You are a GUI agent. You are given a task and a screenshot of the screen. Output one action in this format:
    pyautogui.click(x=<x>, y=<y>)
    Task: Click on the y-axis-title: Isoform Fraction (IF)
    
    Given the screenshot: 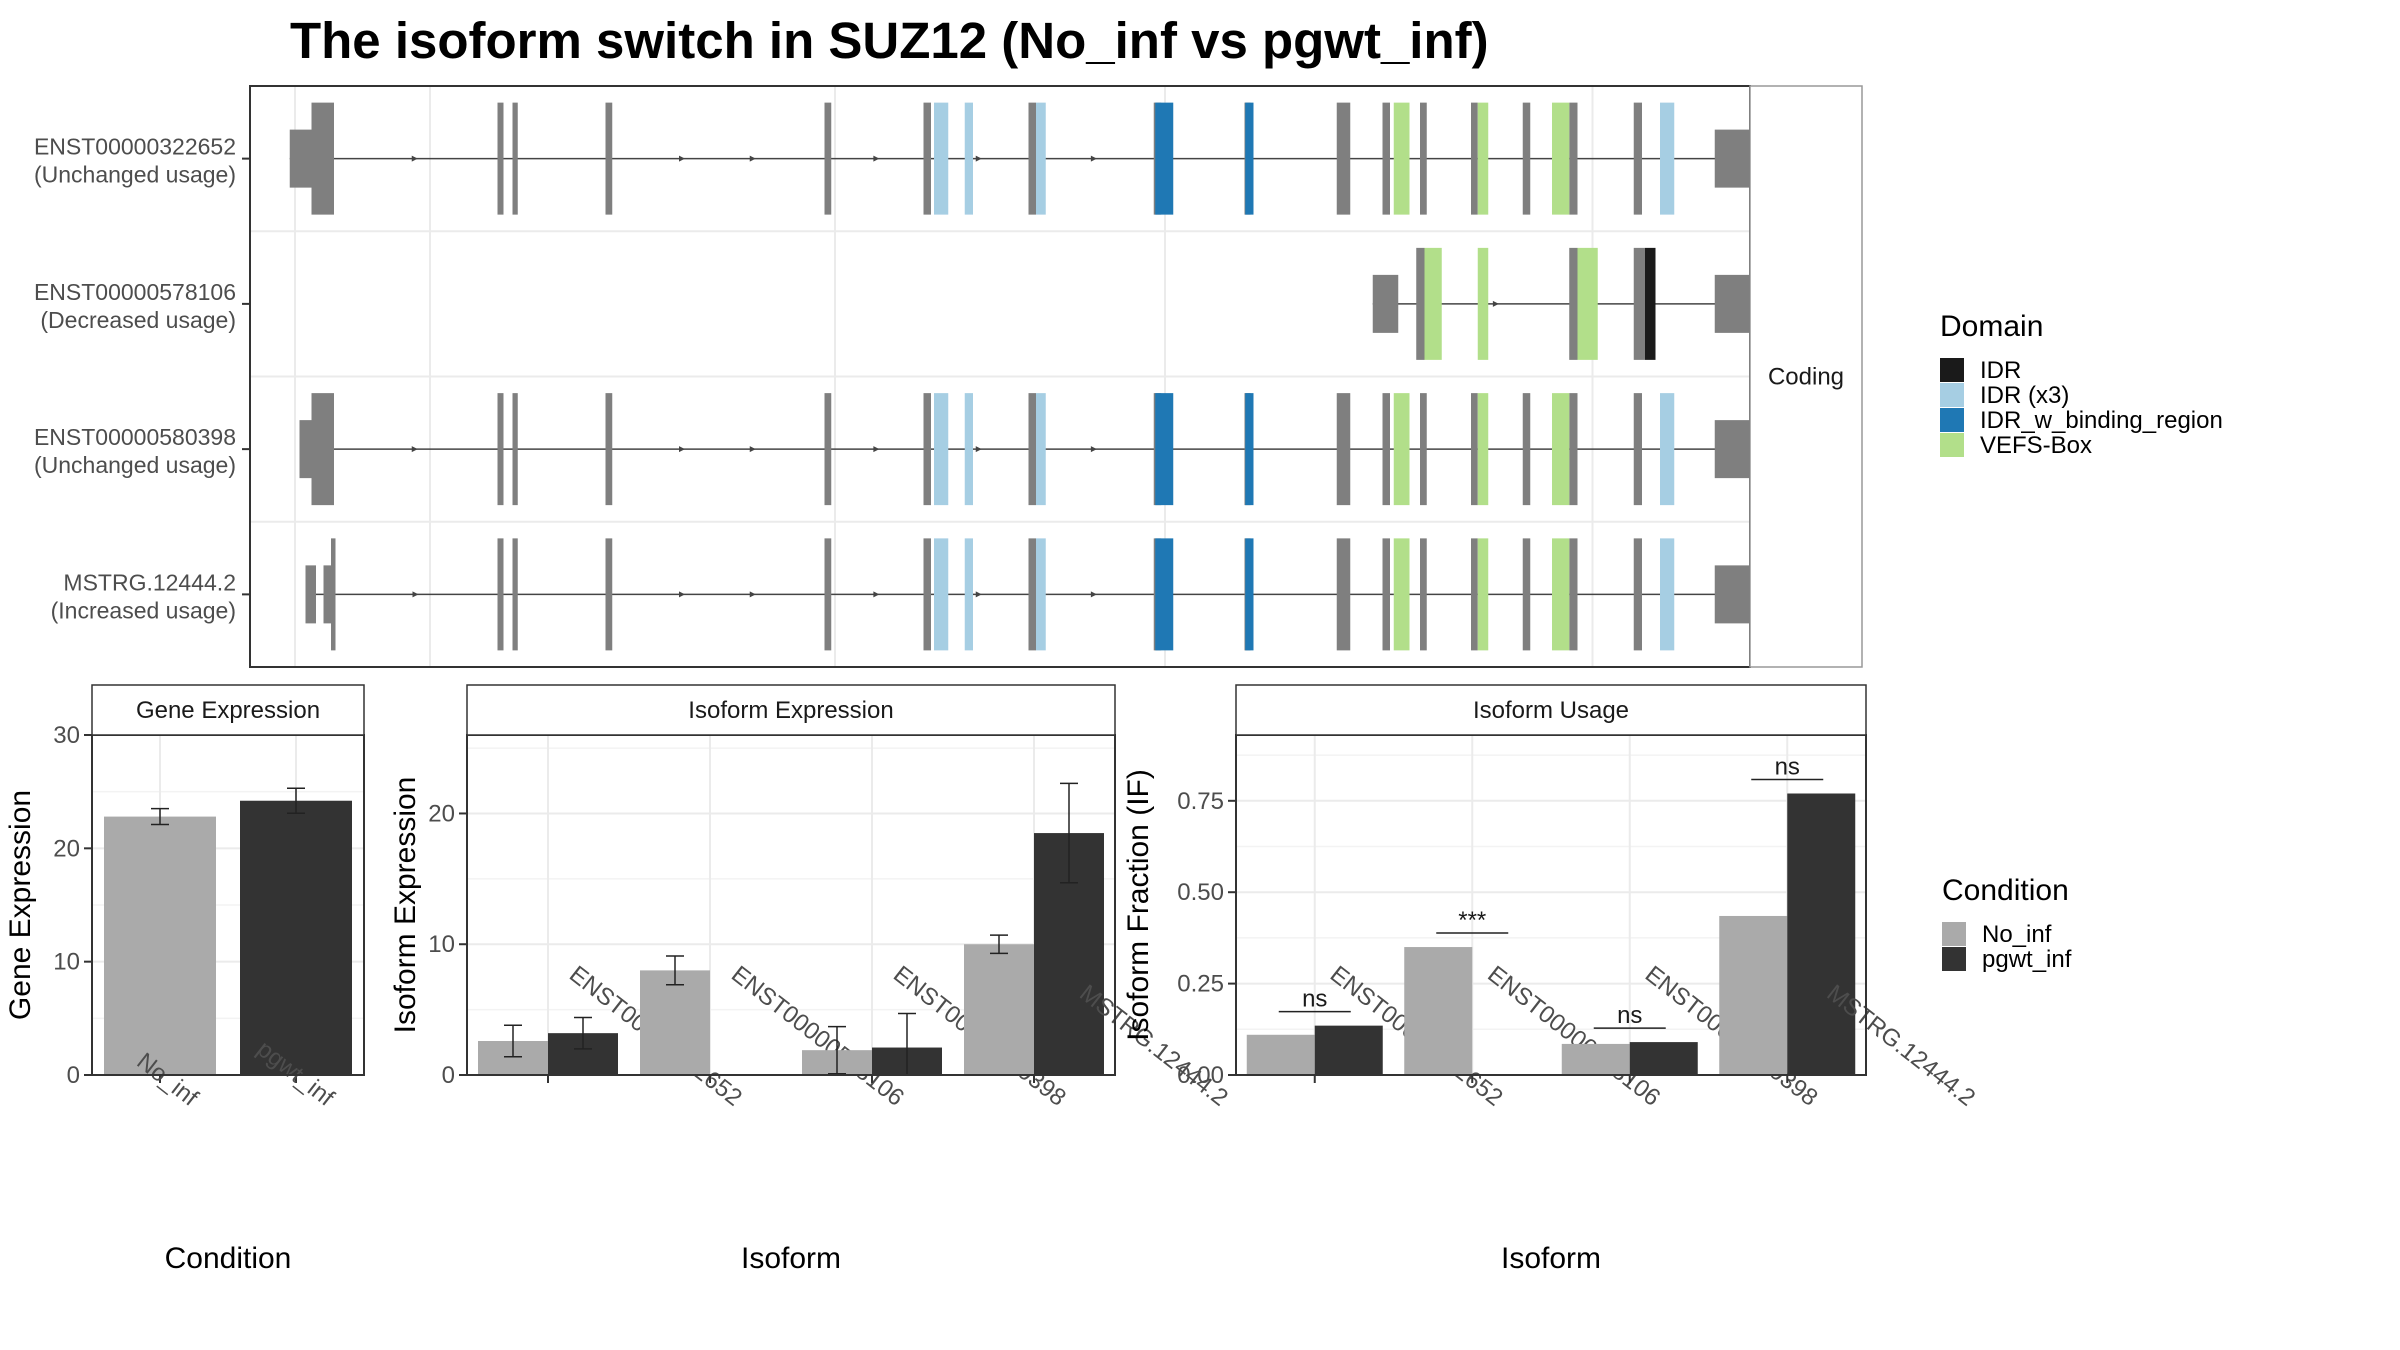 What is the action you would take?
    pyautogui.click(x=1138, y=905)
    